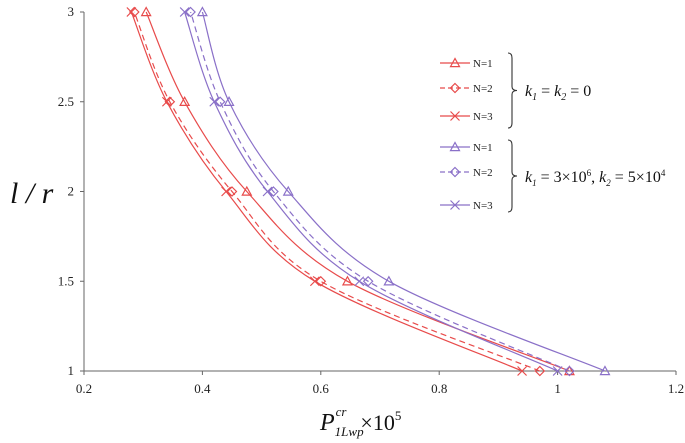 Image resolution: width=685 pixels, height=443 pixels. I want to click on y-tick-label: 2, so click(71, 191).